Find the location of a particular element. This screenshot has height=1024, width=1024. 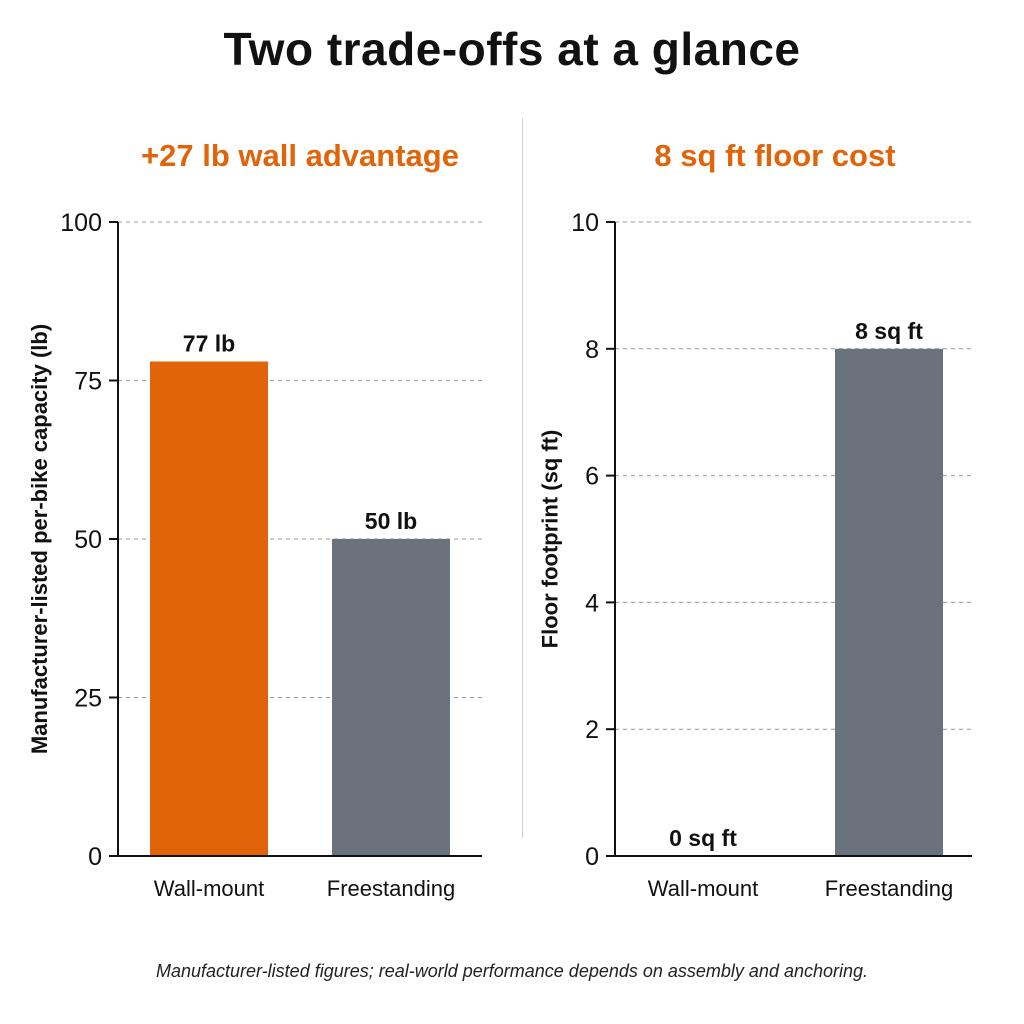

right-data-label: 8 sq ft is located at coordinates (889, 331).